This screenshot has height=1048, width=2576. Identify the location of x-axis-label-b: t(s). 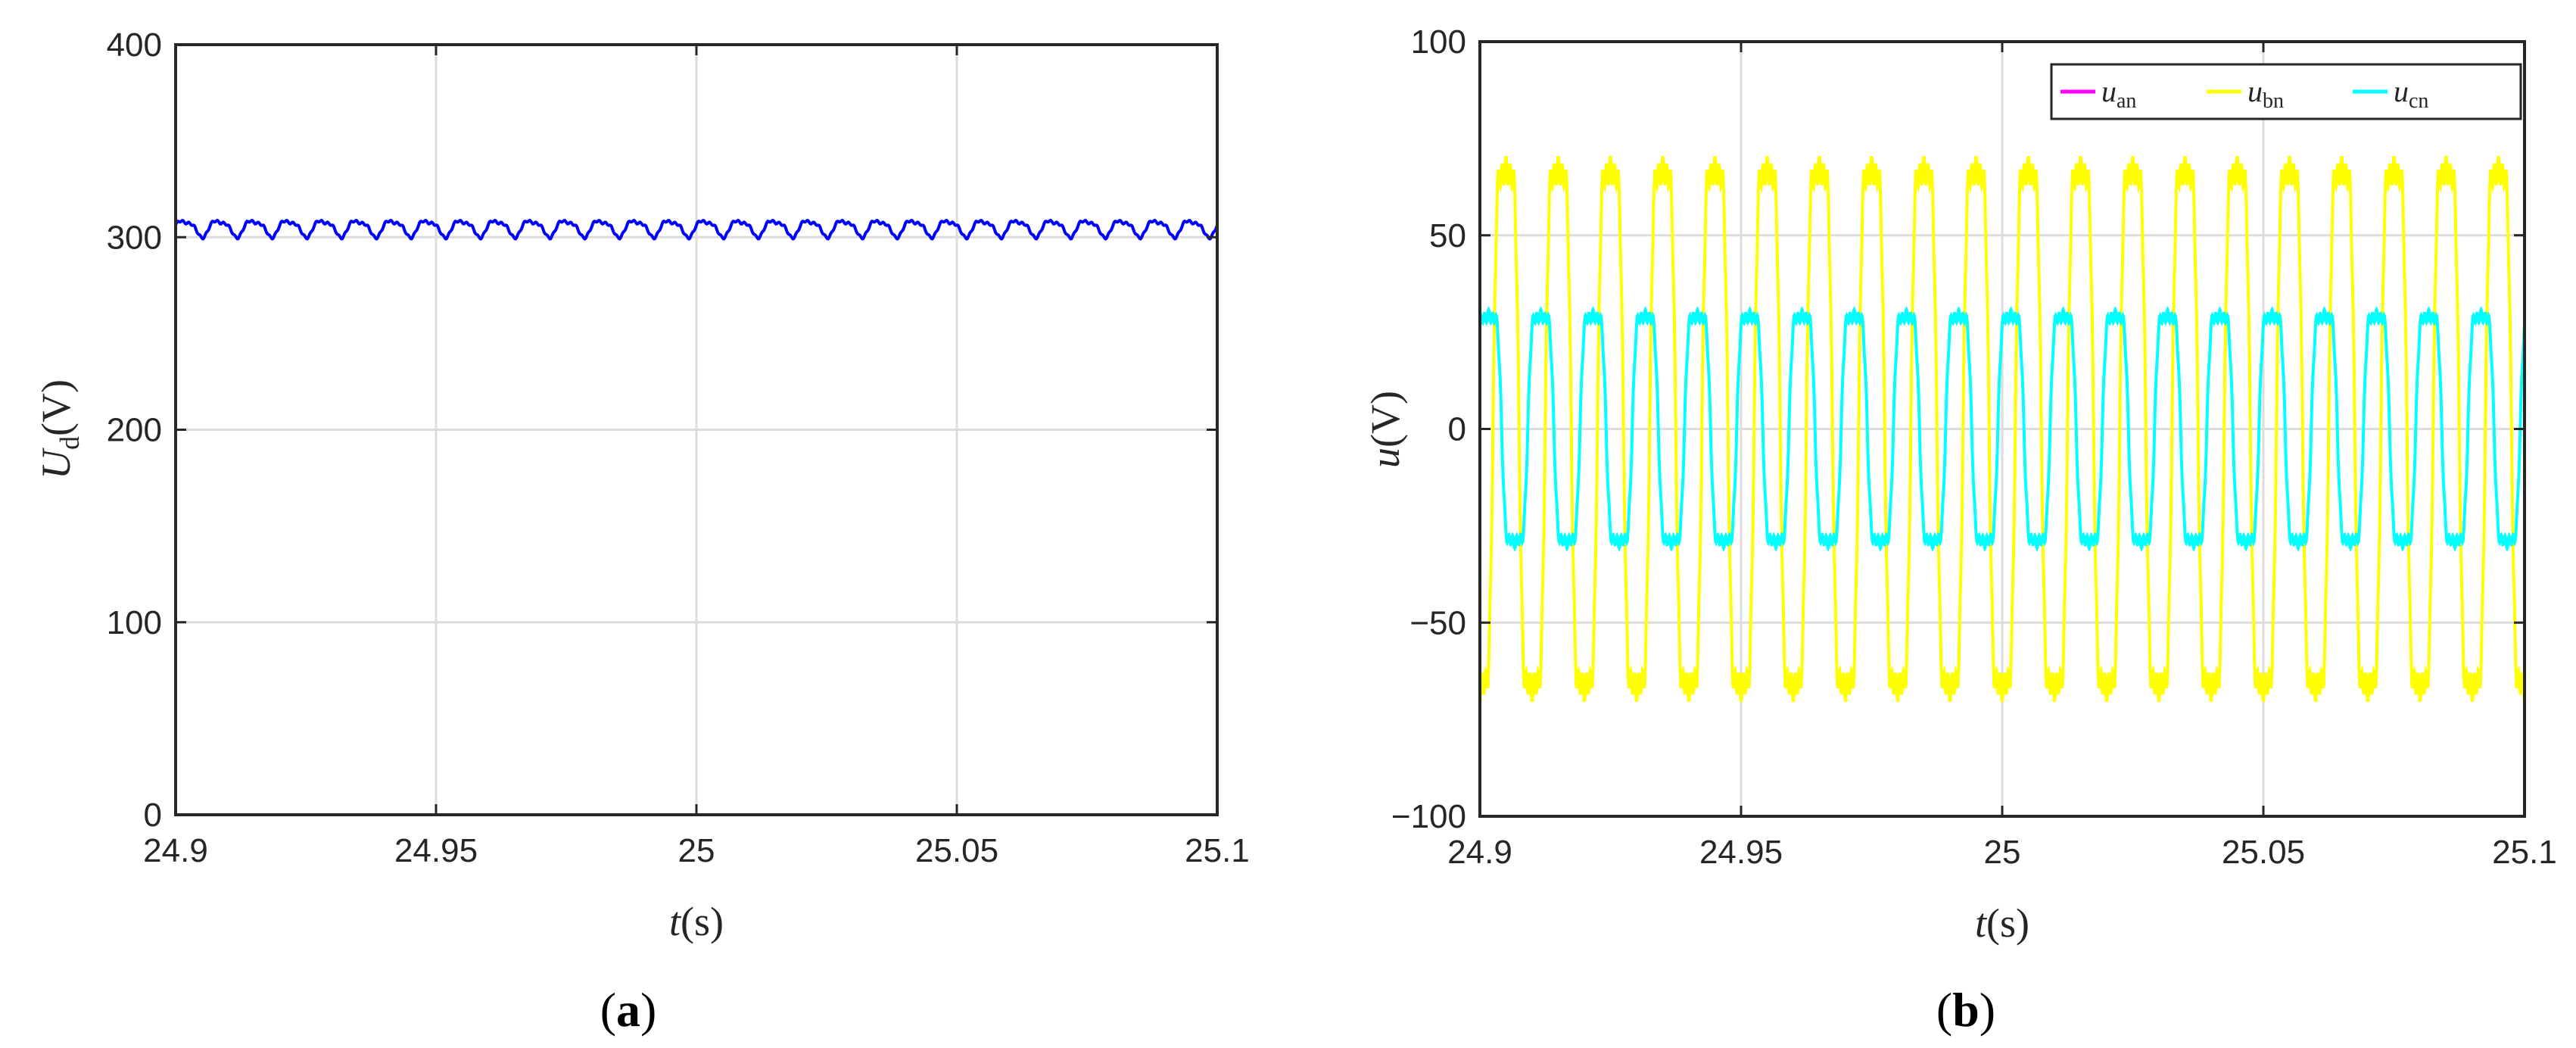
(2002, 923).